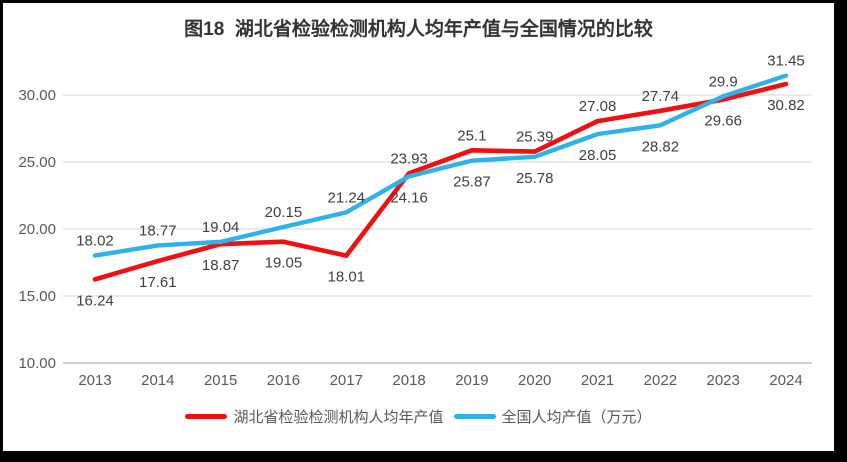 This screenshot has width=847, height=462. I want to click on x-axis-tick-label: 2017, so click(346, 380).